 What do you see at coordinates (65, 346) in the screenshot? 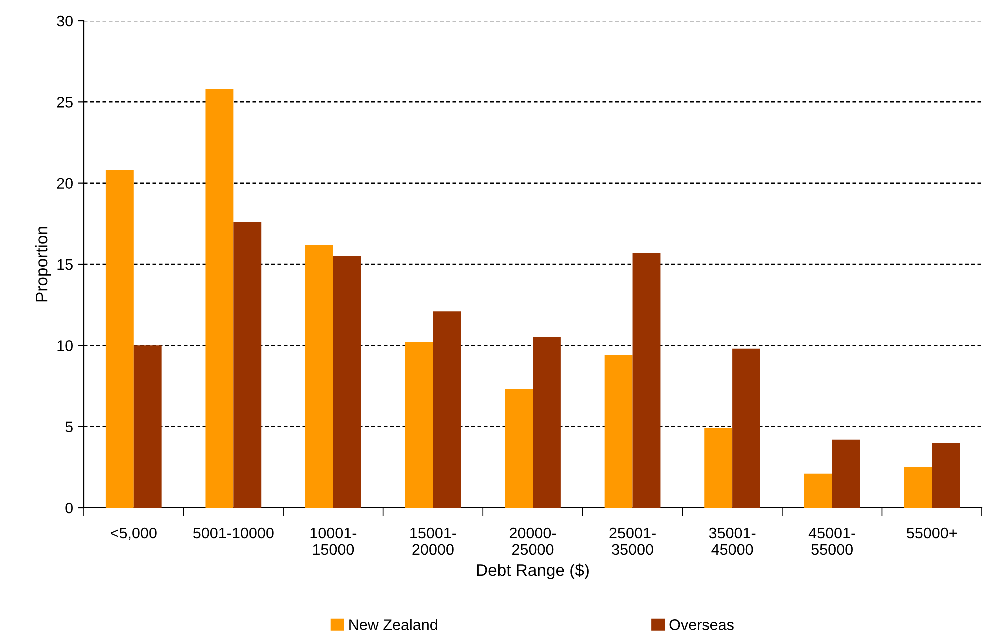
I see `y-tick-label: 10` at bounding box center [65, 346].